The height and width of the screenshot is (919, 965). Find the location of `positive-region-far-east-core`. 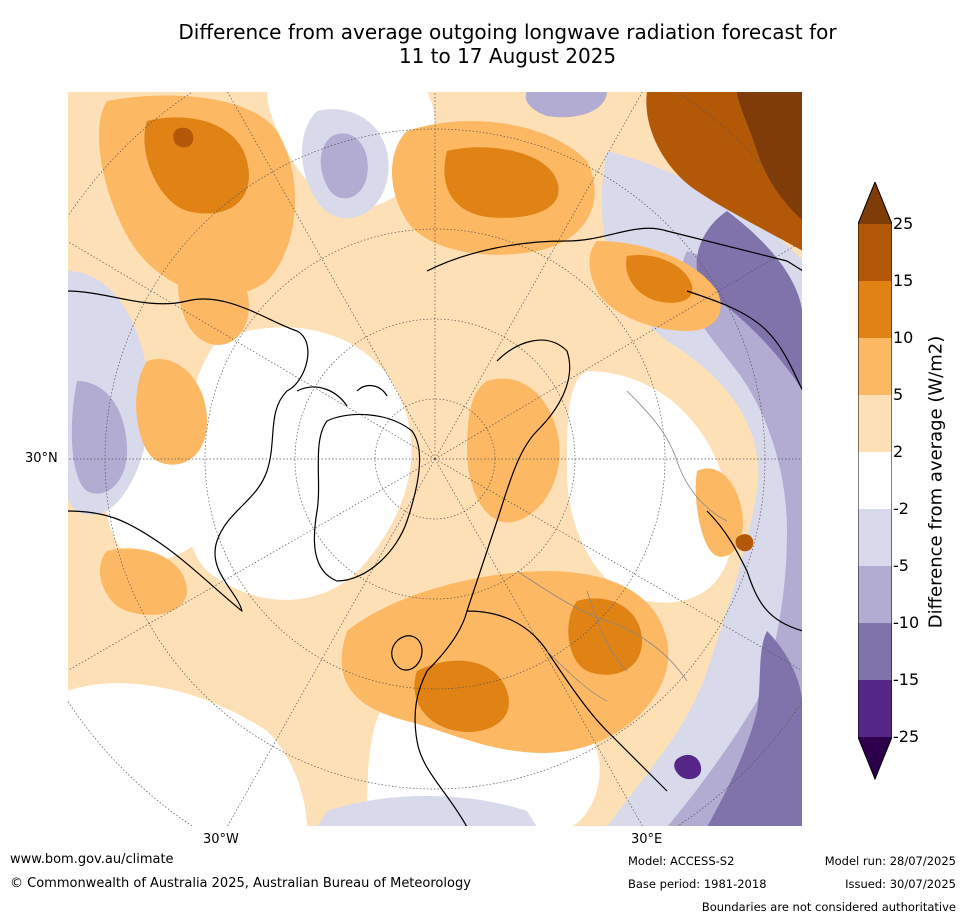

positive-region-far-east-core is located at coordinates (770, 156).